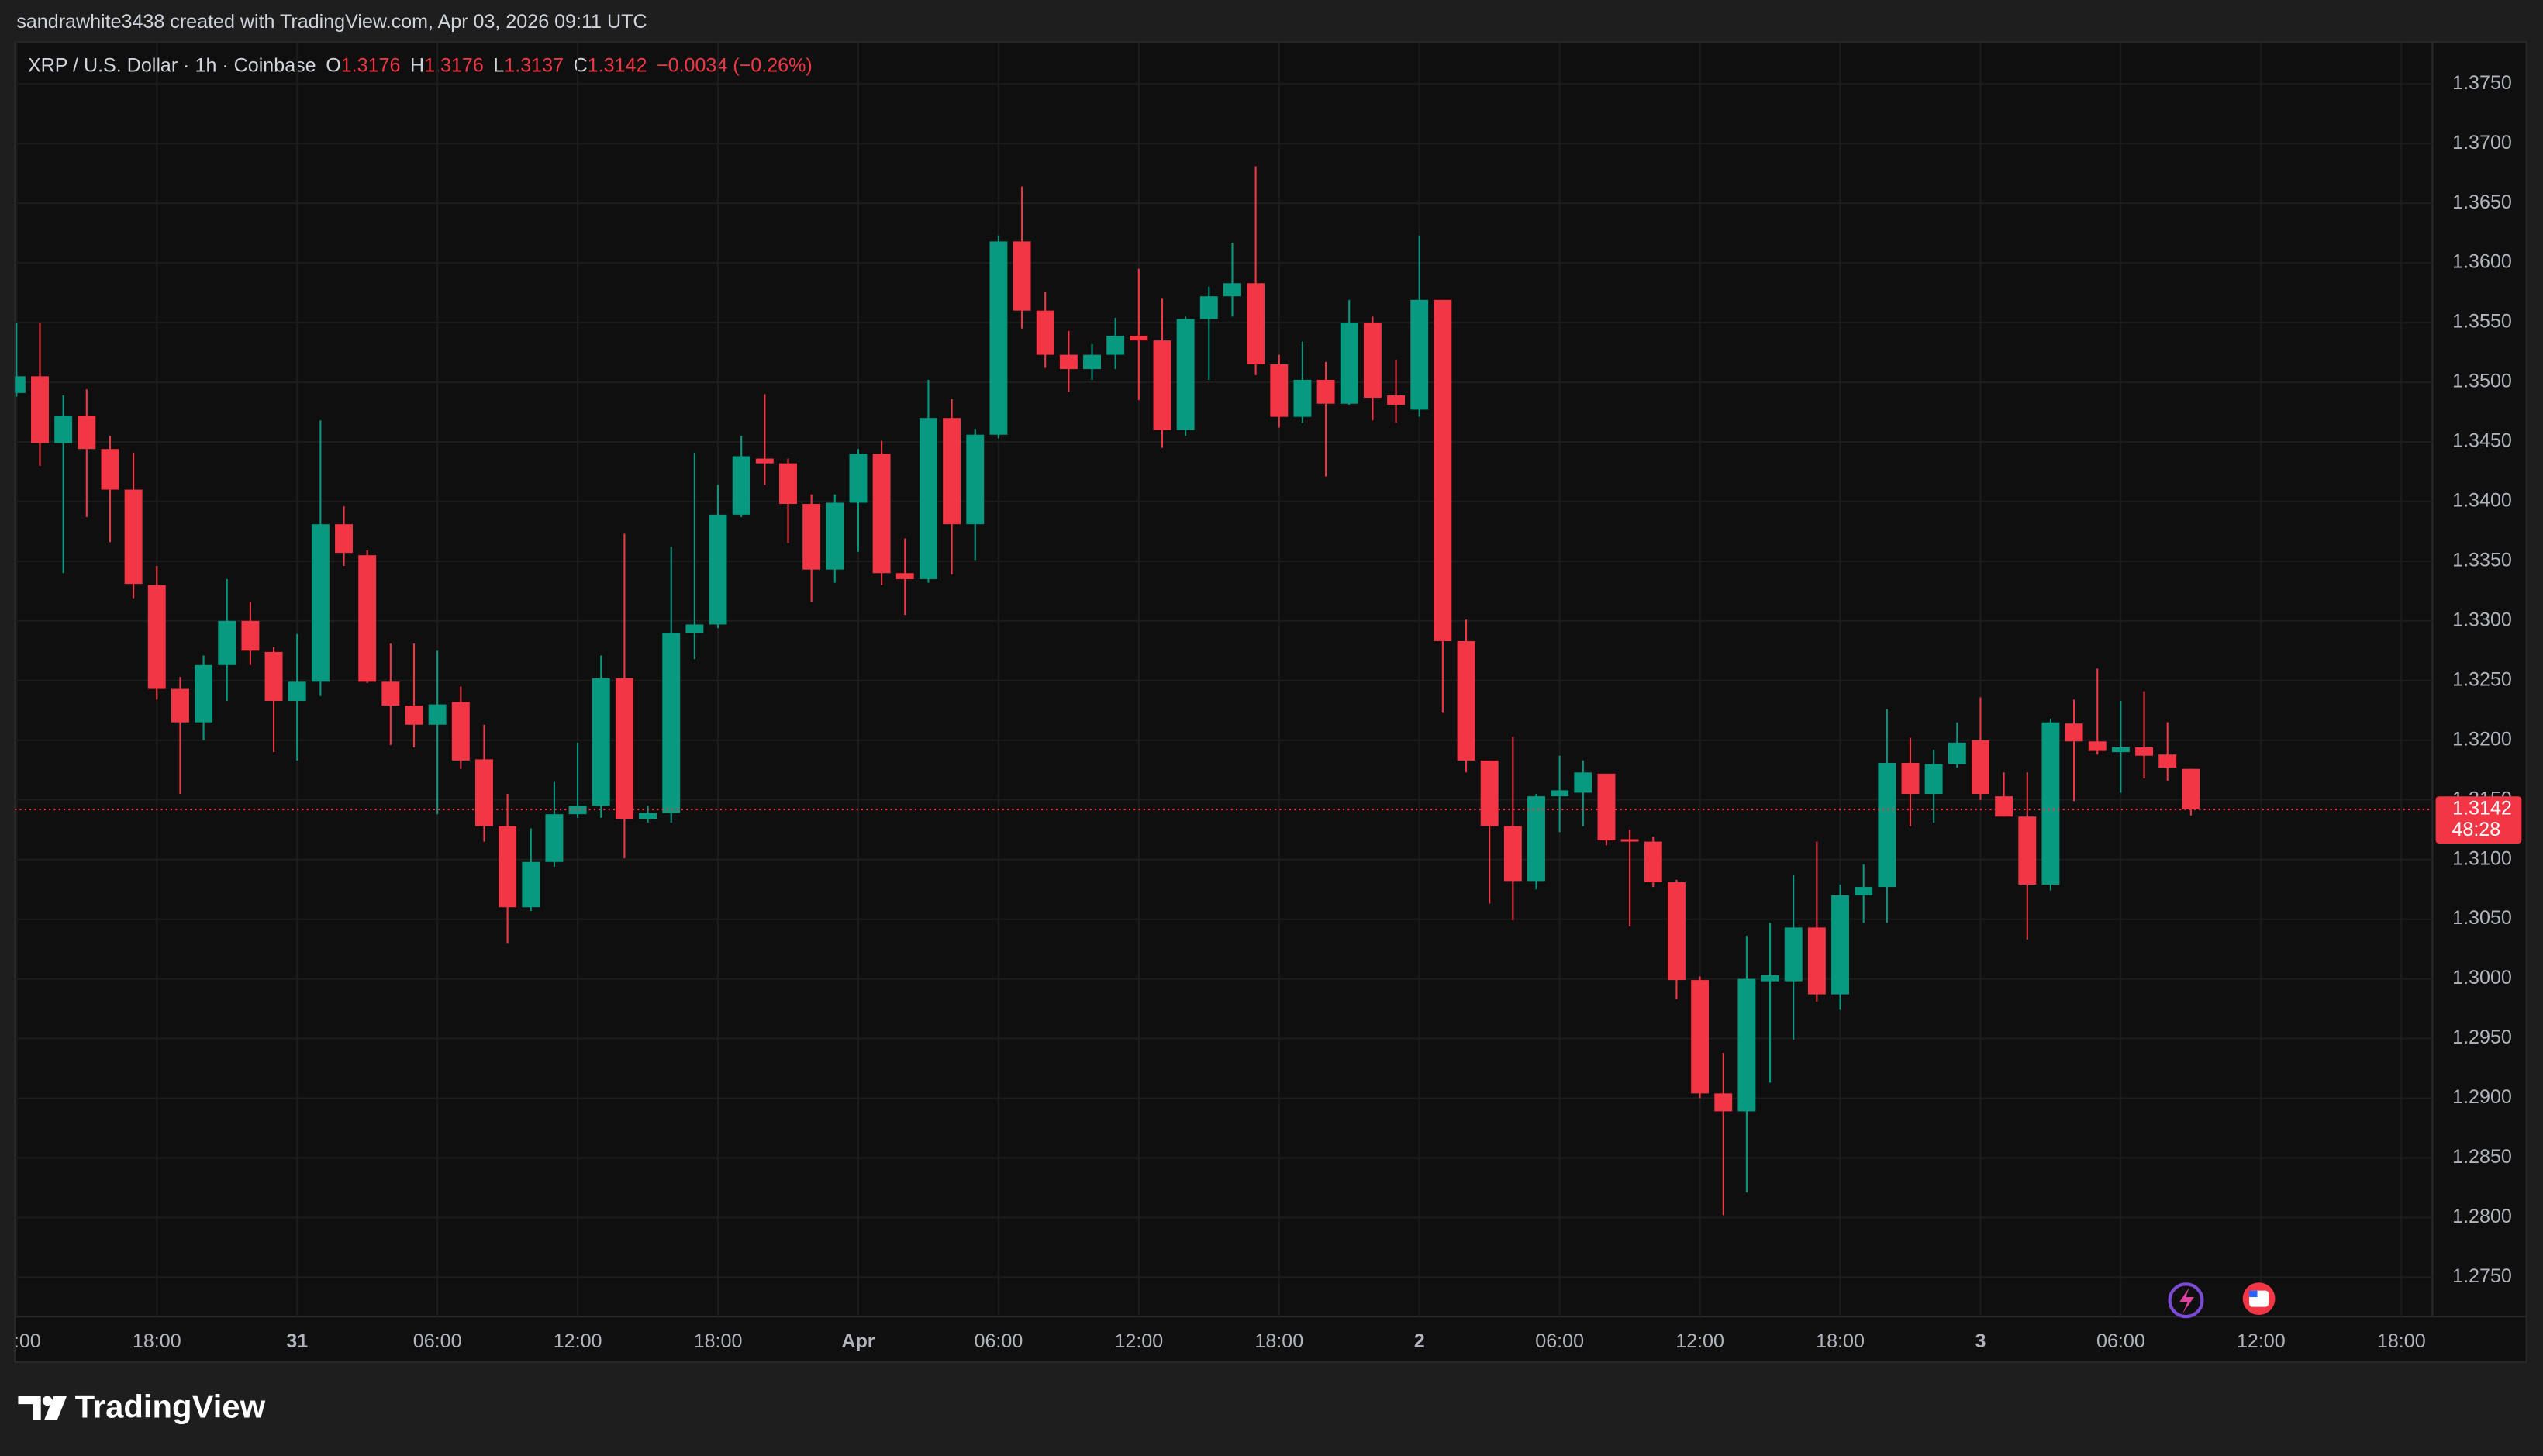 The image size is (2543, 1456). What do you see at coordinates (581, 65) in the screenshot?
I see `close-label: C` at bounding box center [581, 65].